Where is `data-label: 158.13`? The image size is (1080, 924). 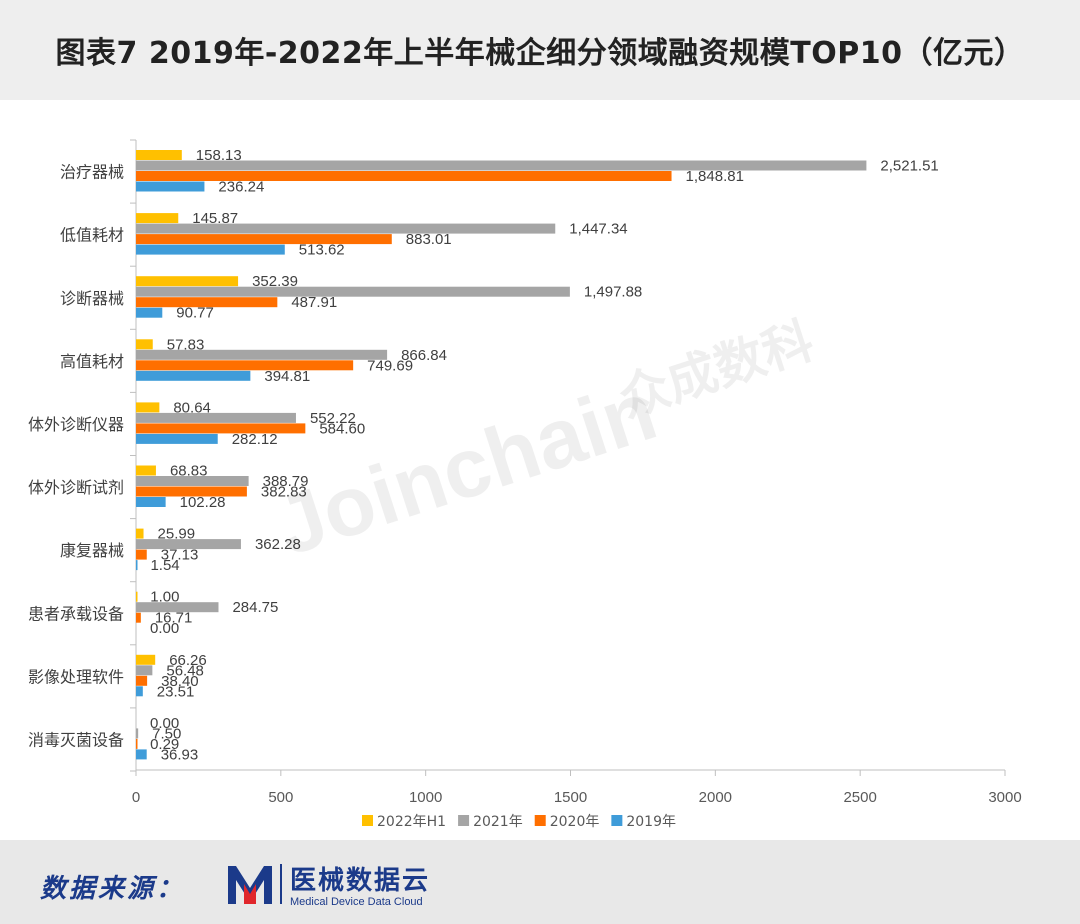 data-label: 158.13 is located at coordinates (219, 155).